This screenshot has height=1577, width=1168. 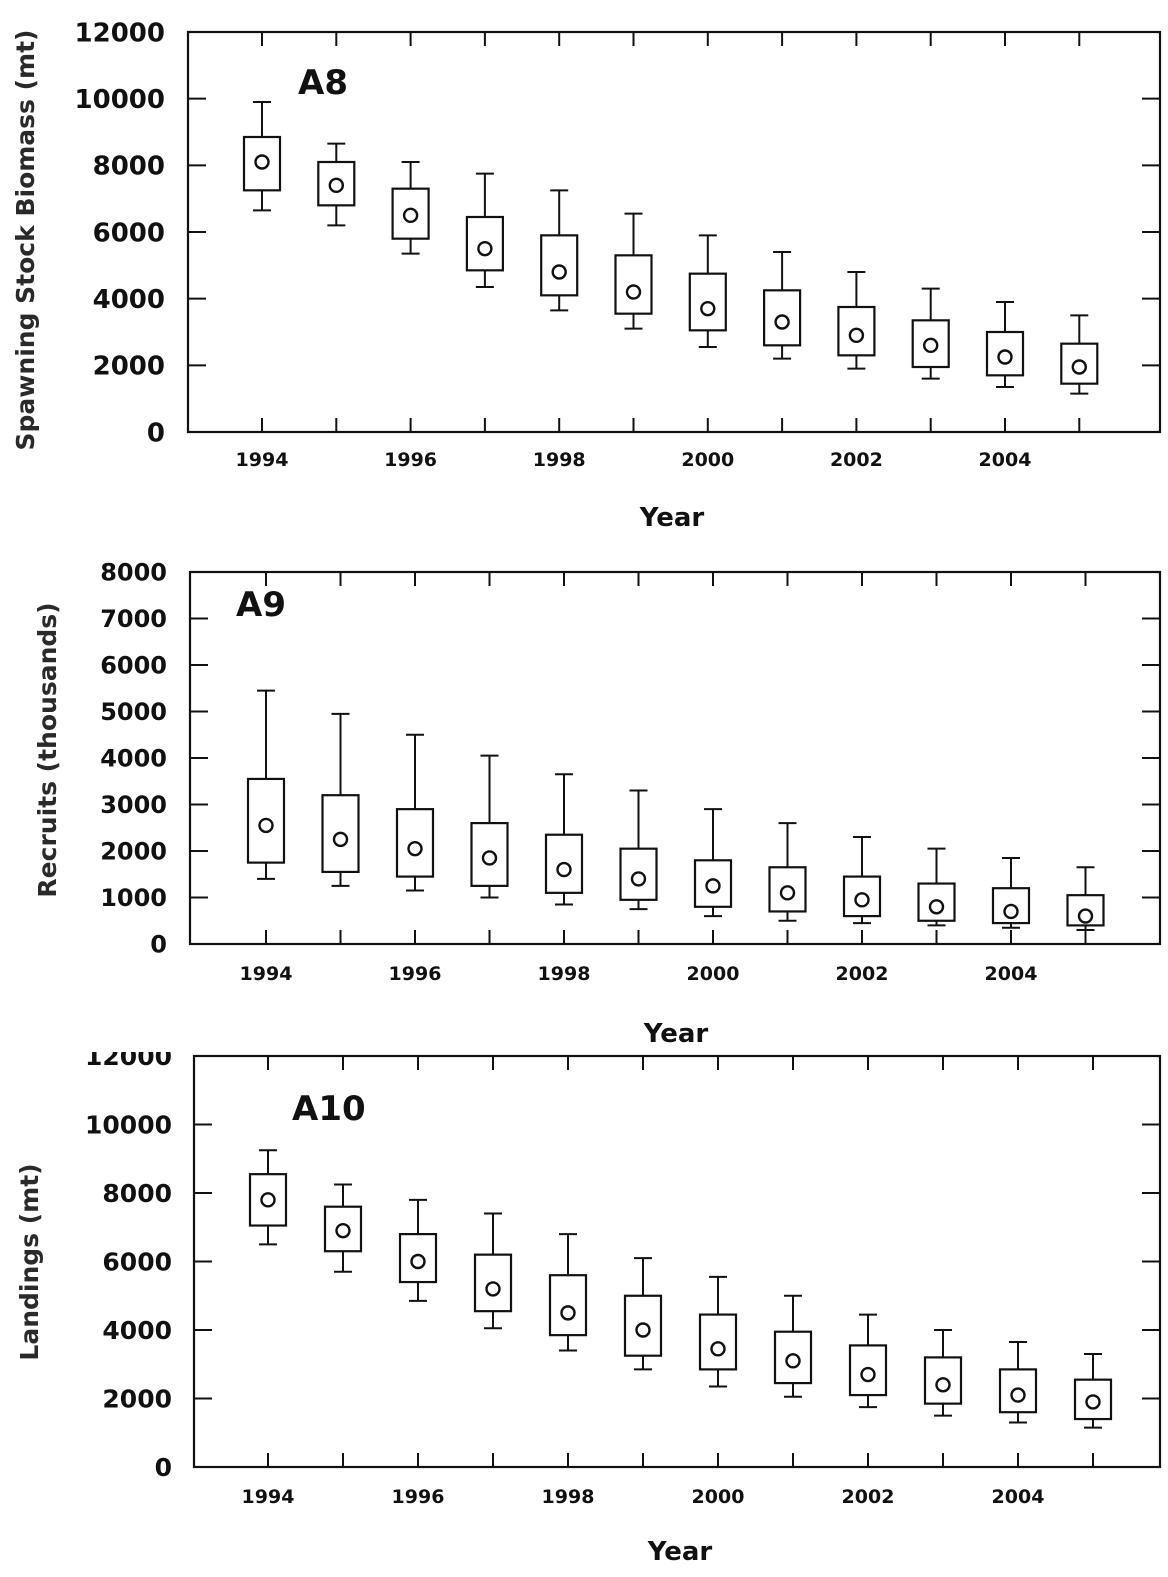 What do you see at coordinates (133, 805) in the screenshot?
I see `y-tick-label: 3000` at bounding box center [133, 805].